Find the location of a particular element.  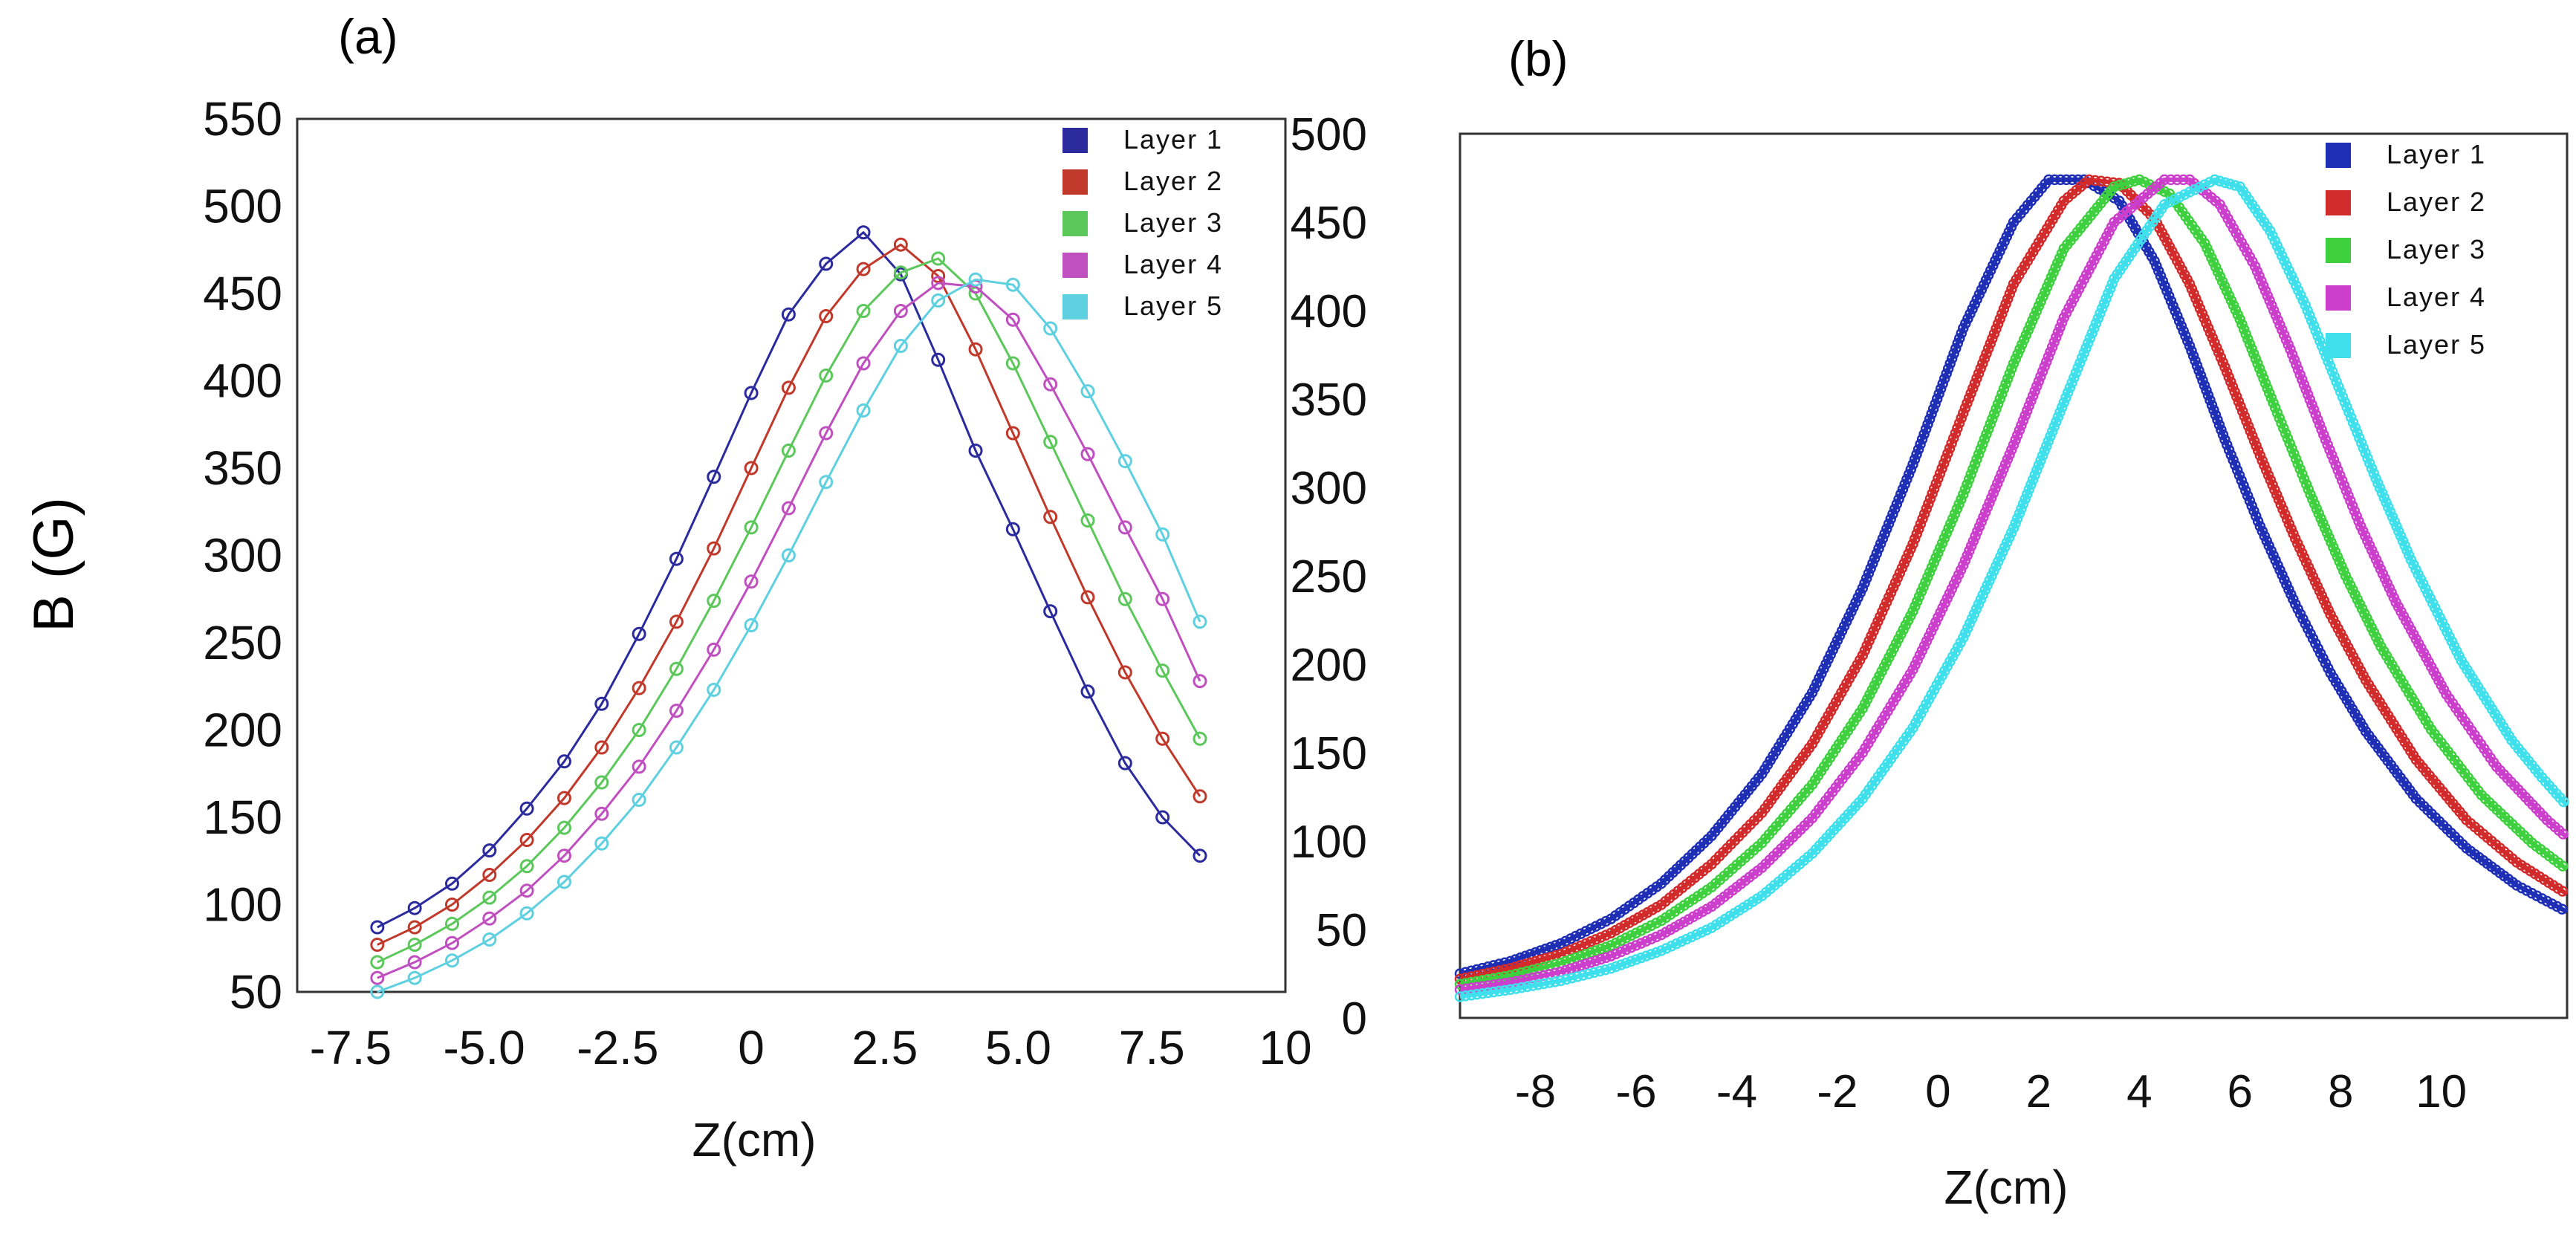

legend-label-layer-1: Layer 1 is located at coordinates (2436, 154).